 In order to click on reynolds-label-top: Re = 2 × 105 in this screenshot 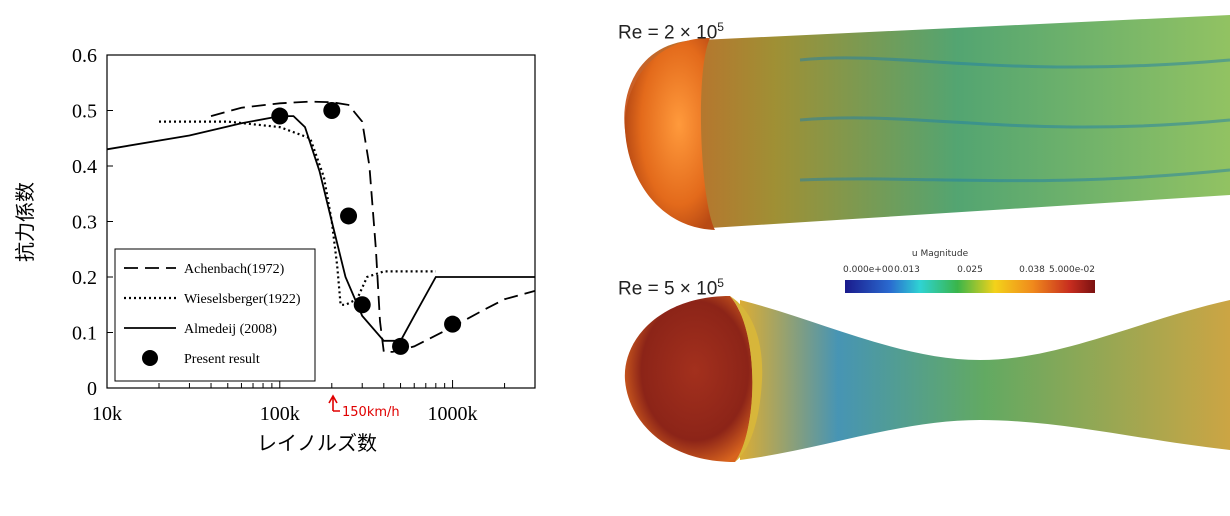, I will do `click(671, 32)`.